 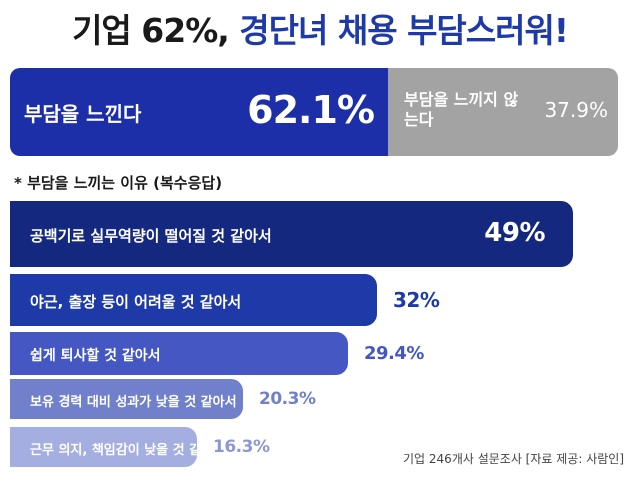 I want to click on reason-label: 쉽게 퇴사할 것 같아서, so click(x=95, y=356).